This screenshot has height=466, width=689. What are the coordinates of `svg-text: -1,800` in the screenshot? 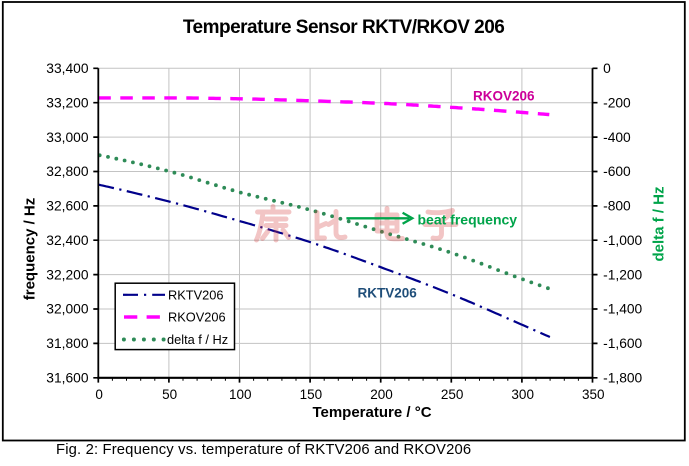 It's located at (622, 378).